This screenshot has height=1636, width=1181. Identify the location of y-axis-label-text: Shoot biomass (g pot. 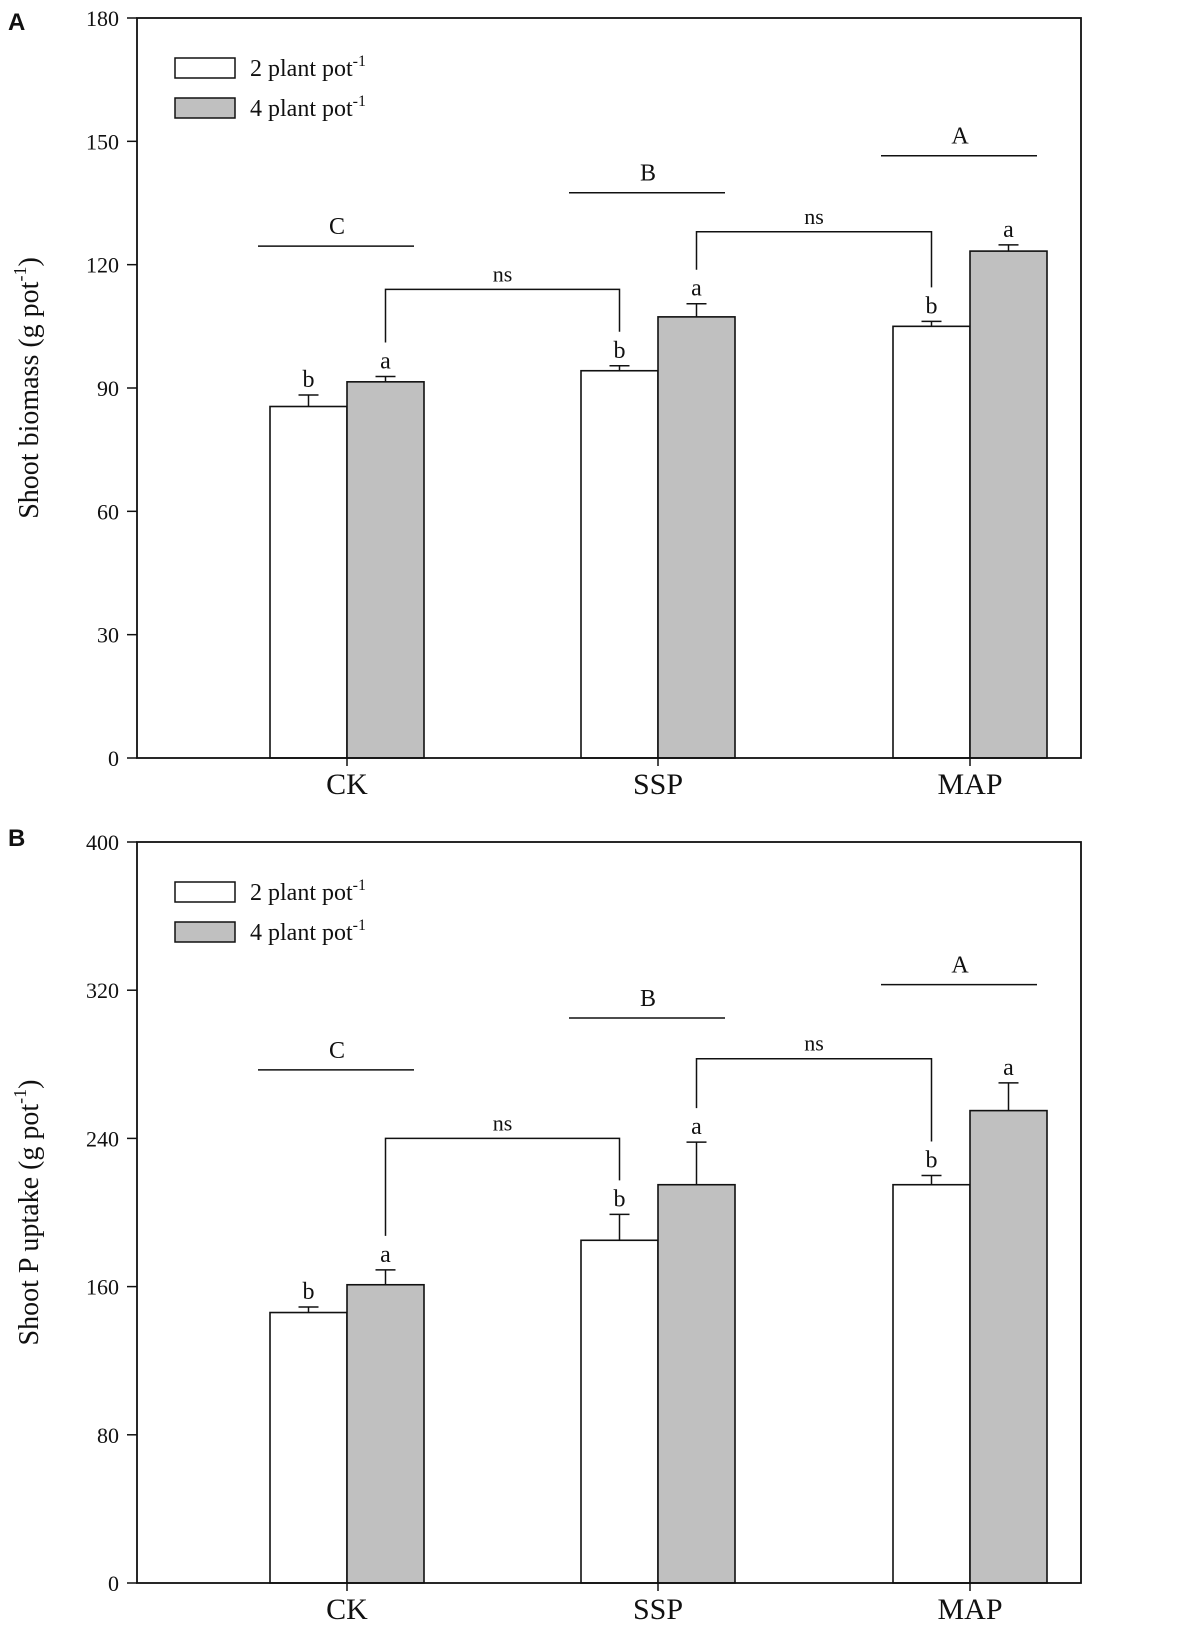
(29, 399).